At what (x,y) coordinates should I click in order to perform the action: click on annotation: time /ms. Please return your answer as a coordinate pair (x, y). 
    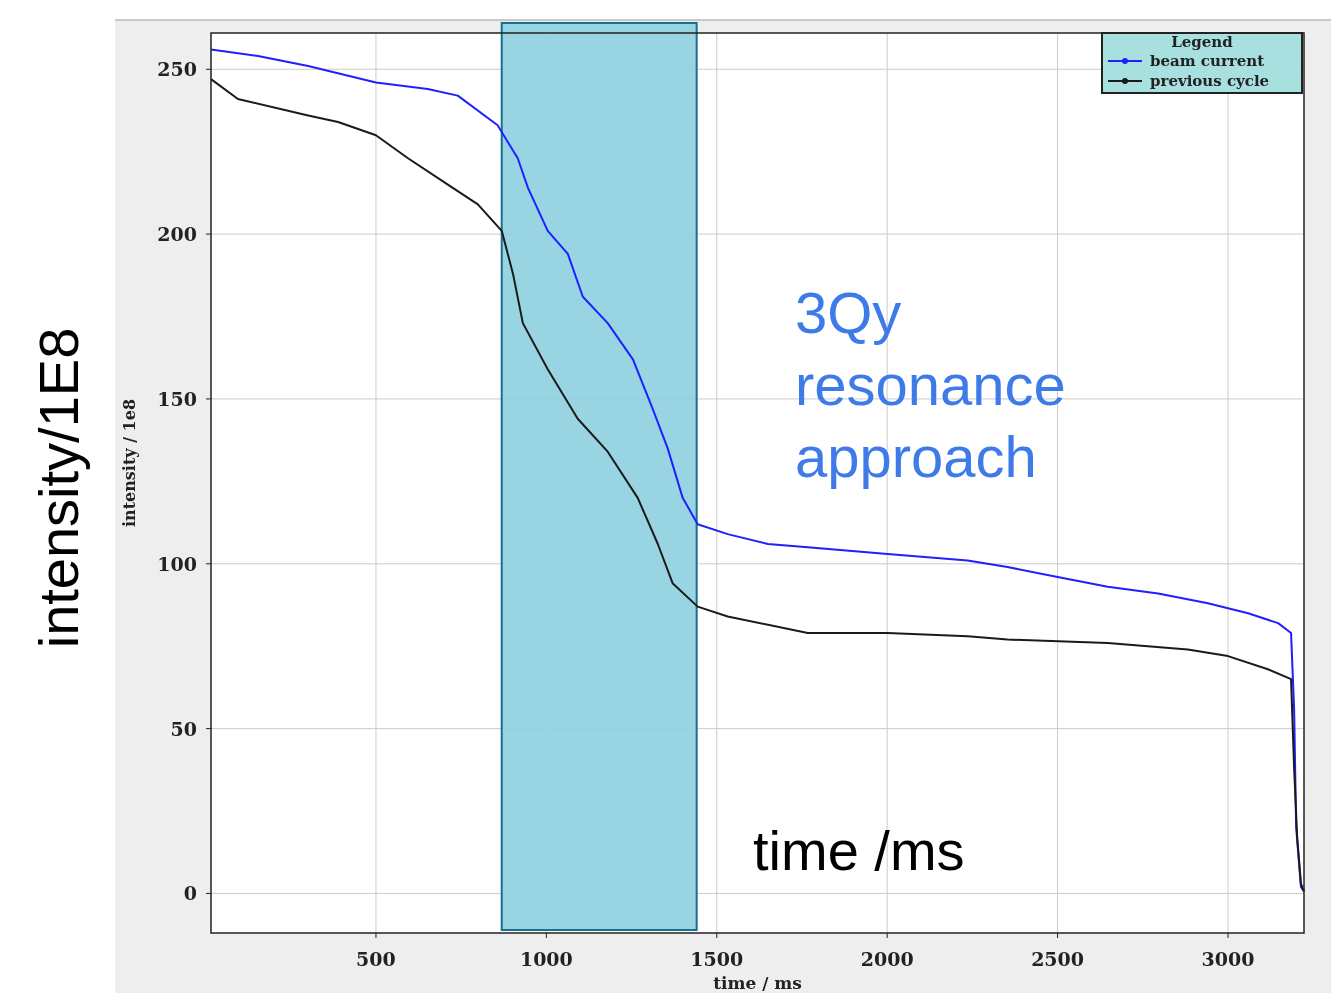
    Looking at the image, I should click on (859, 850).